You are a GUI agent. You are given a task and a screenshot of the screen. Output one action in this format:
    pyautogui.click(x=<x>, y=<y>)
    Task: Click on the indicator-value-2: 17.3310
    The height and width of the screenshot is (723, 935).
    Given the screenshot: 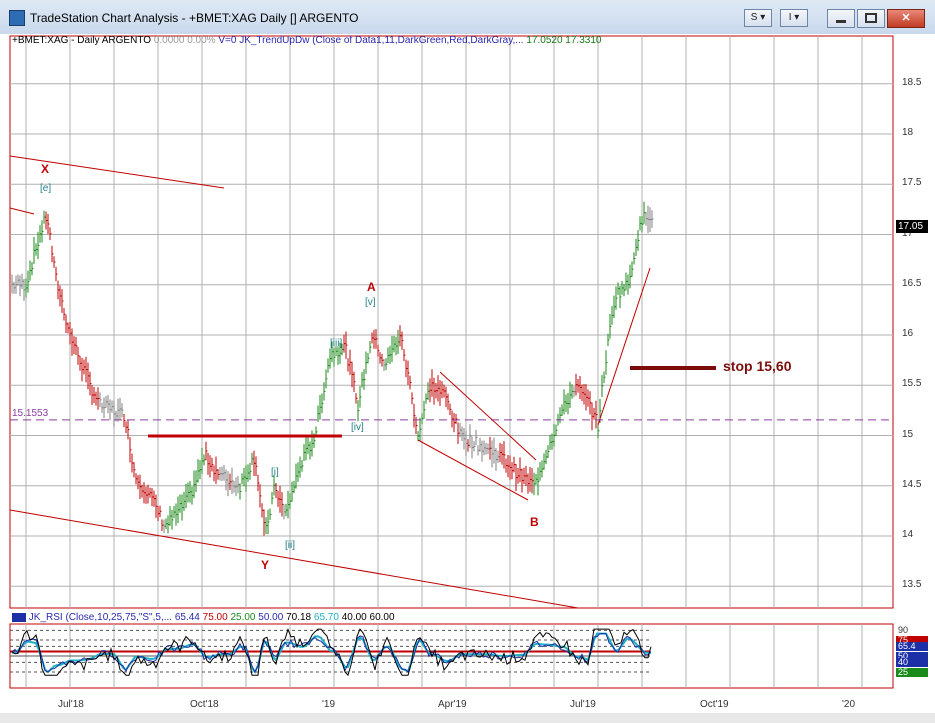 What is the action you would take?
    pyautogui.click(x=583, y=40)
    